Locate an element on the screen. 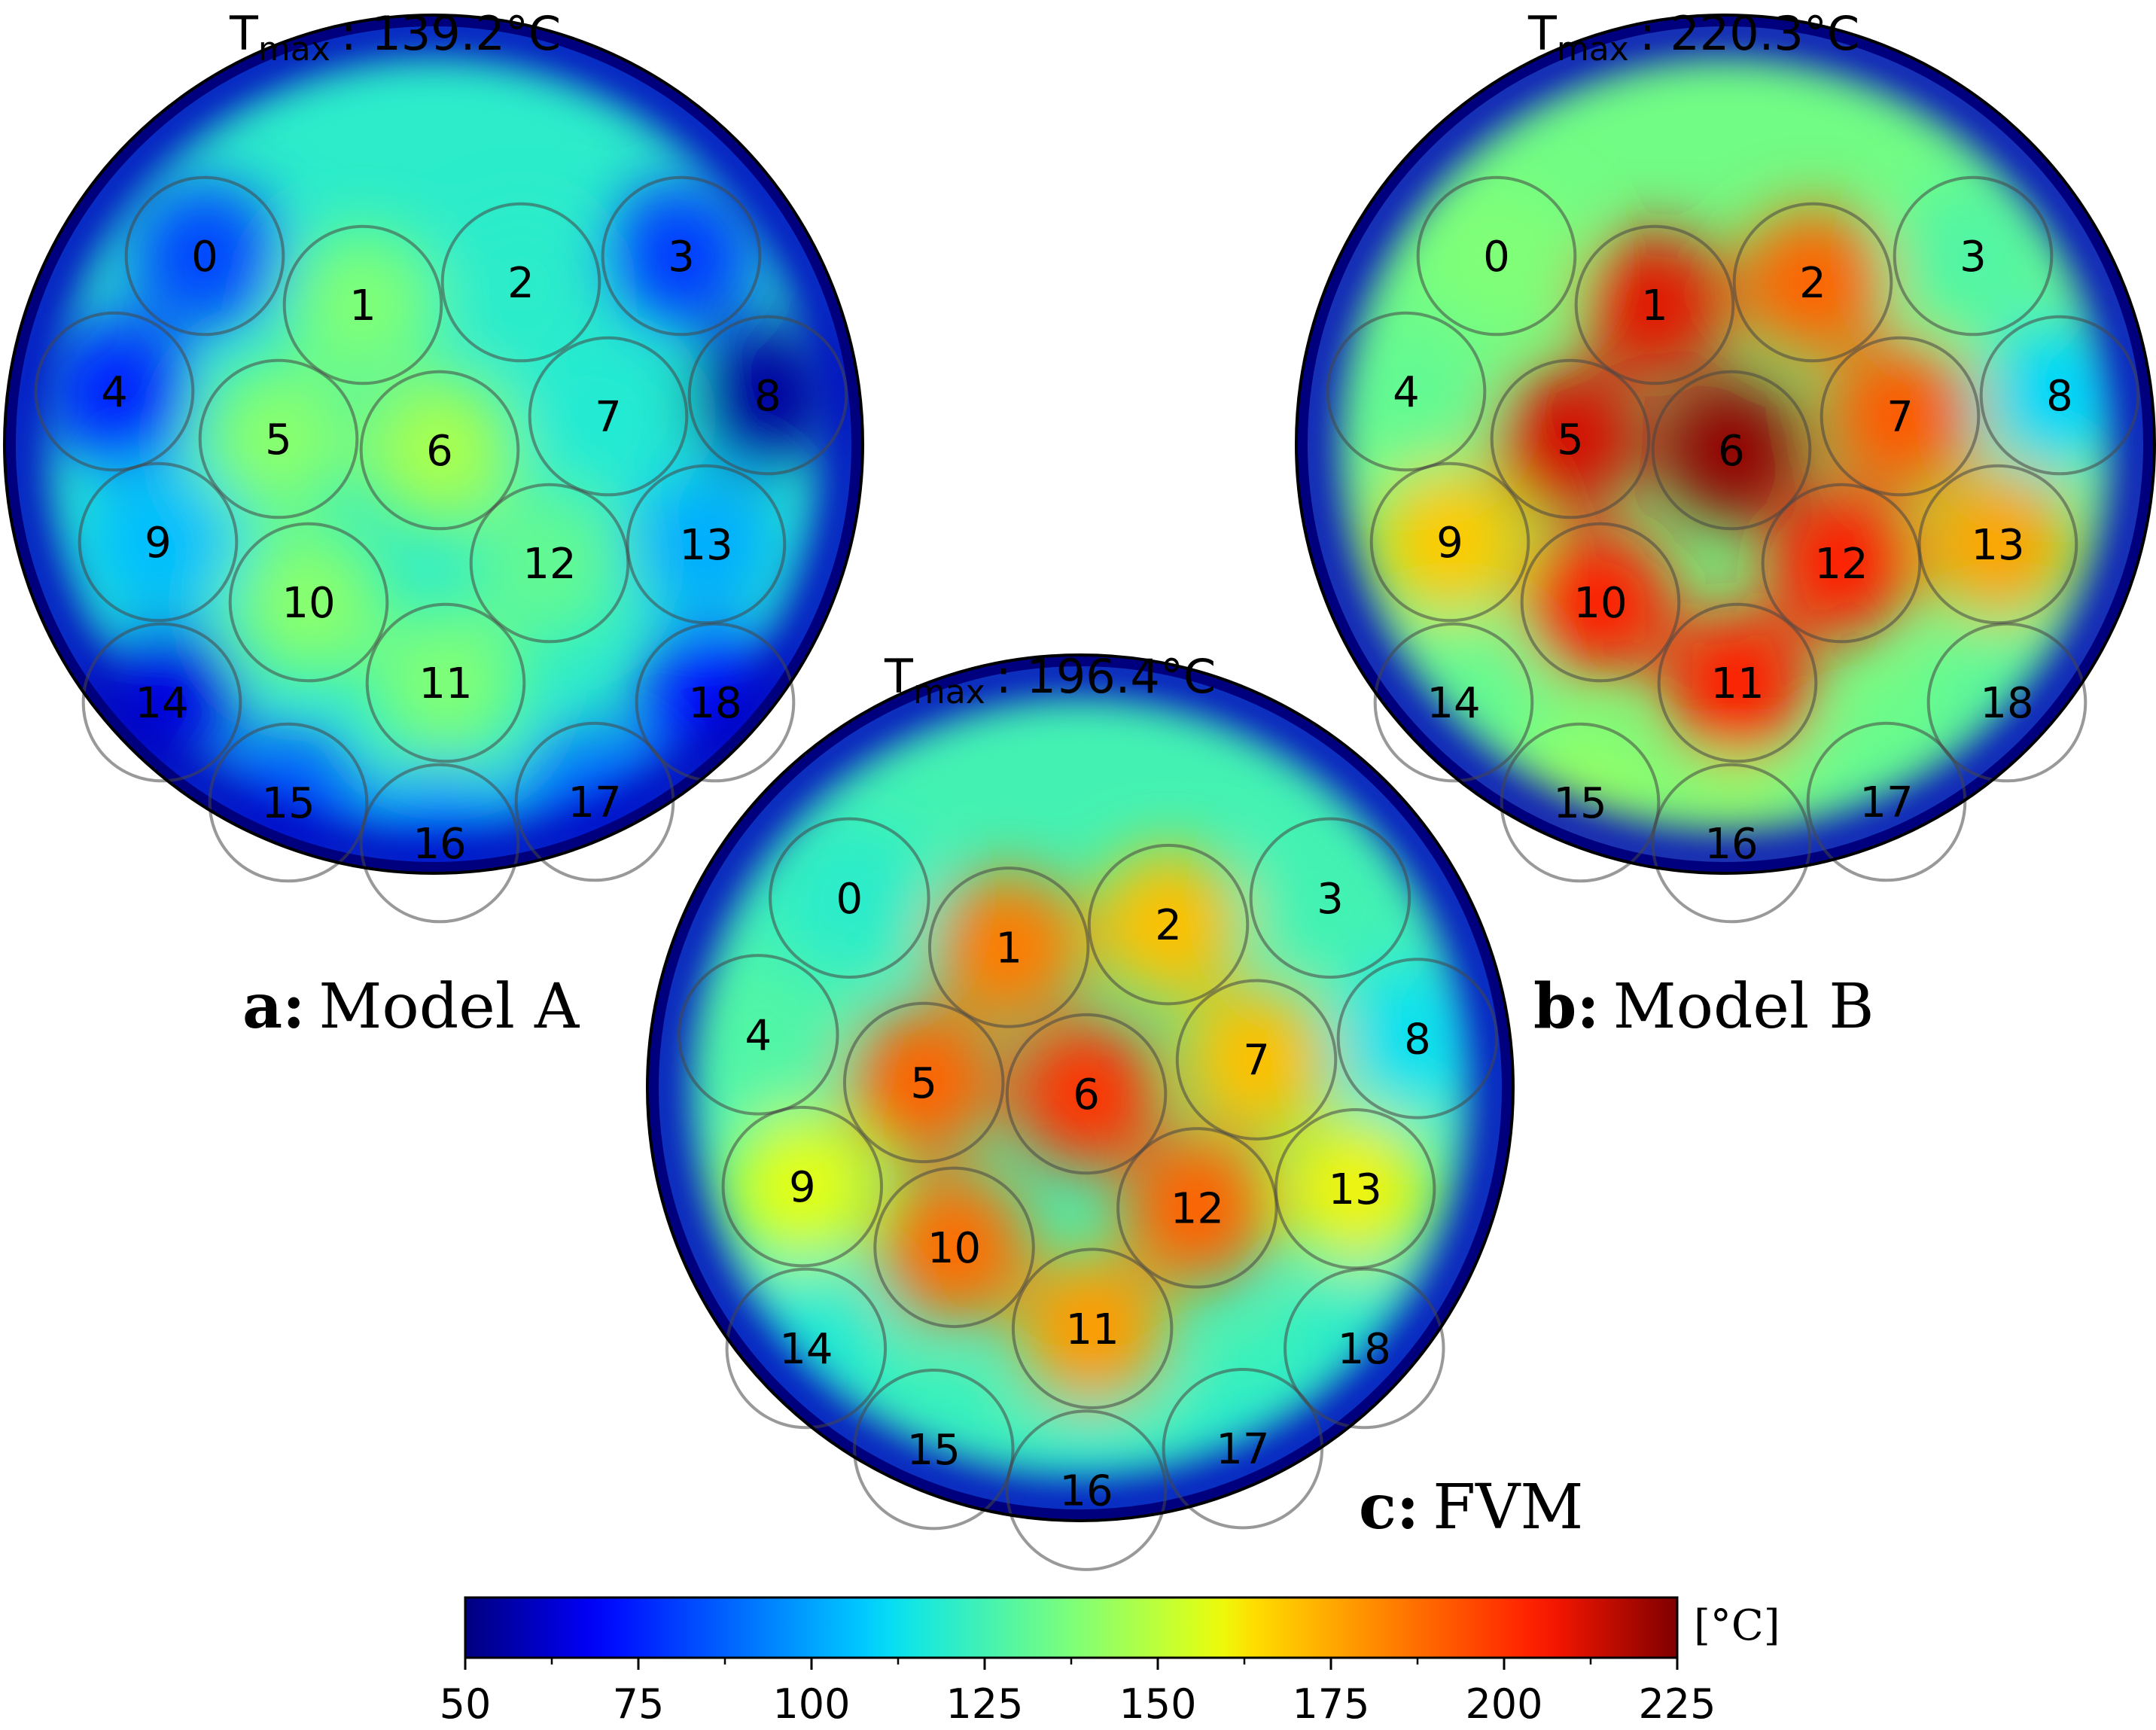 This screenshot has width=2156, height=1730. rod-16-label: 16 is located at coordinates (1086, 1491).